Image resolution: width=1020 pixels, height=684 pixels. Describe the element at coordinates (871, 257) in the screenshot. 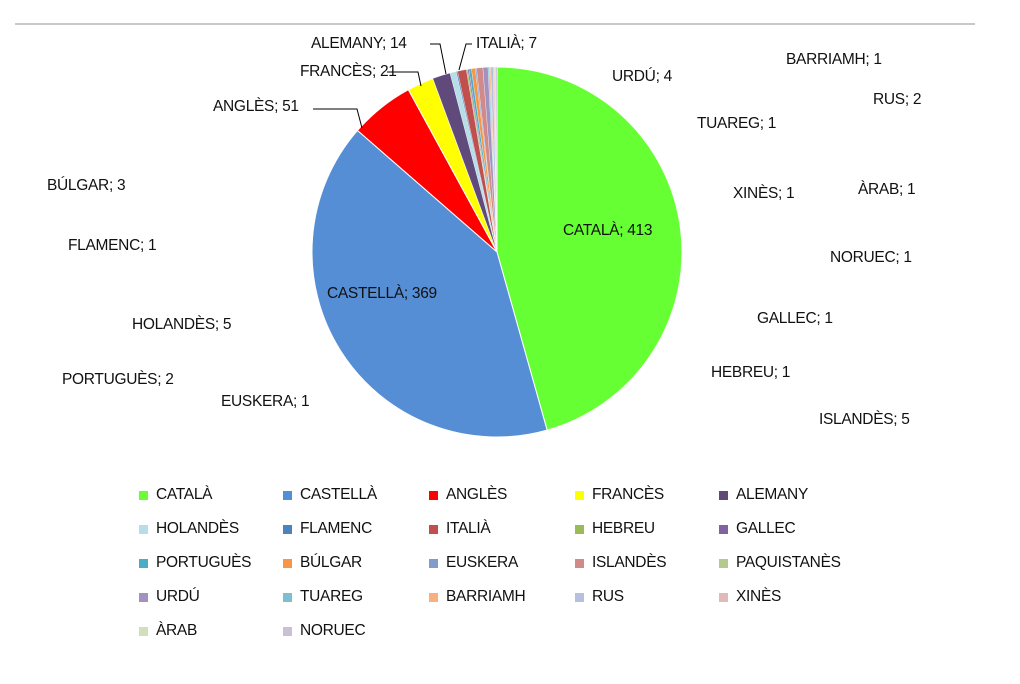

I see `data-label-noruec: NORUEC; 1` at that location.